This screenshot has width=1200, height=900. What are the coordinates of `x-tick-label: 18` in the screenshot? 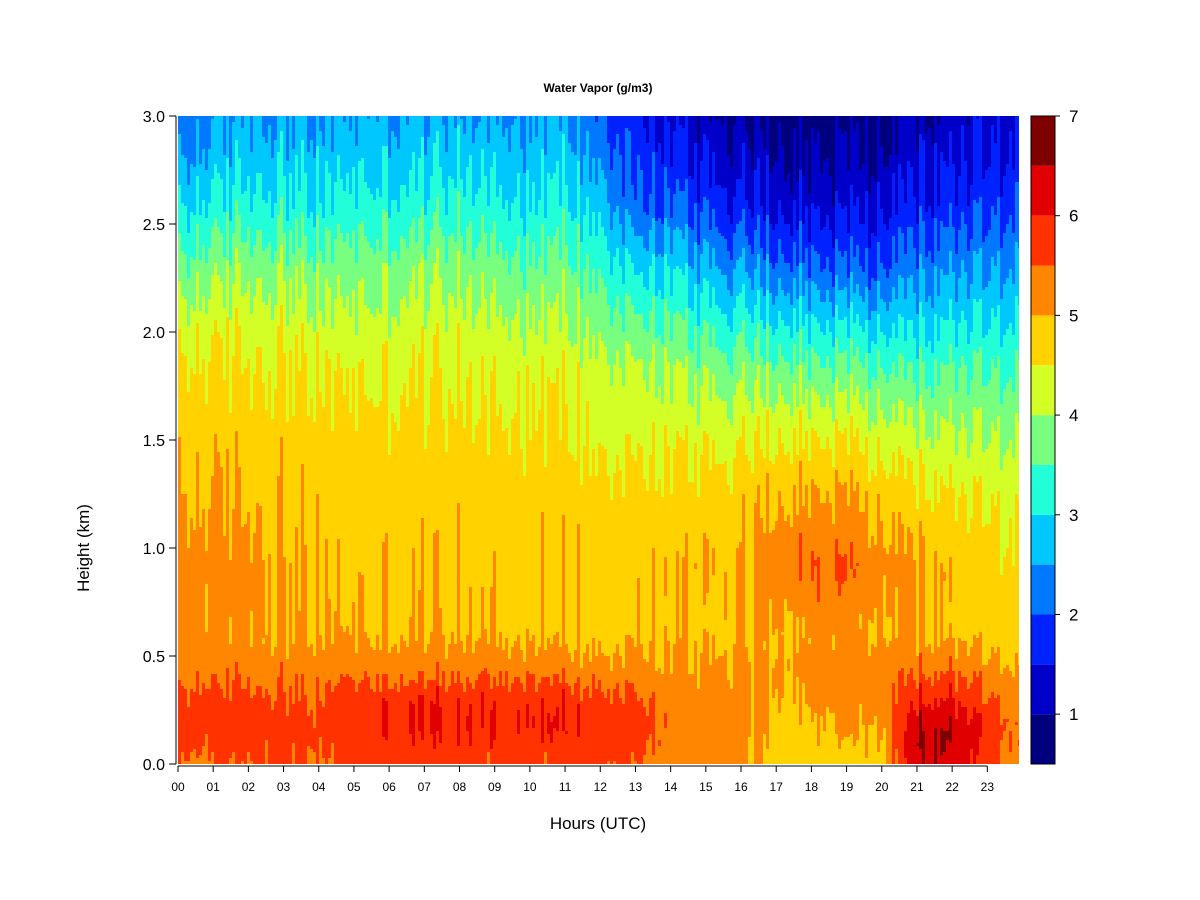 It's located at (812, 787).